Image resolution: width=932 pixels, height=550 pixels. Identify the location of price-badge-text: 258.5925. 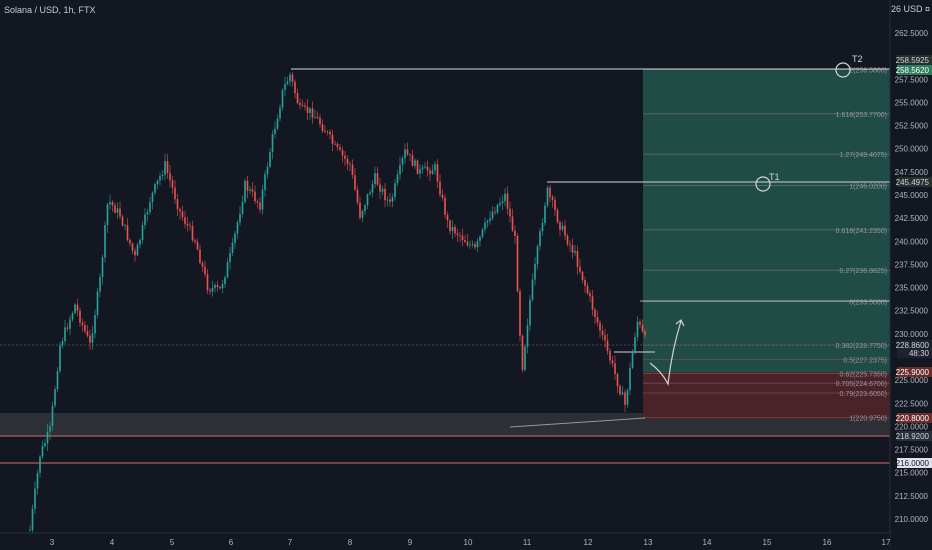
(913, 60).